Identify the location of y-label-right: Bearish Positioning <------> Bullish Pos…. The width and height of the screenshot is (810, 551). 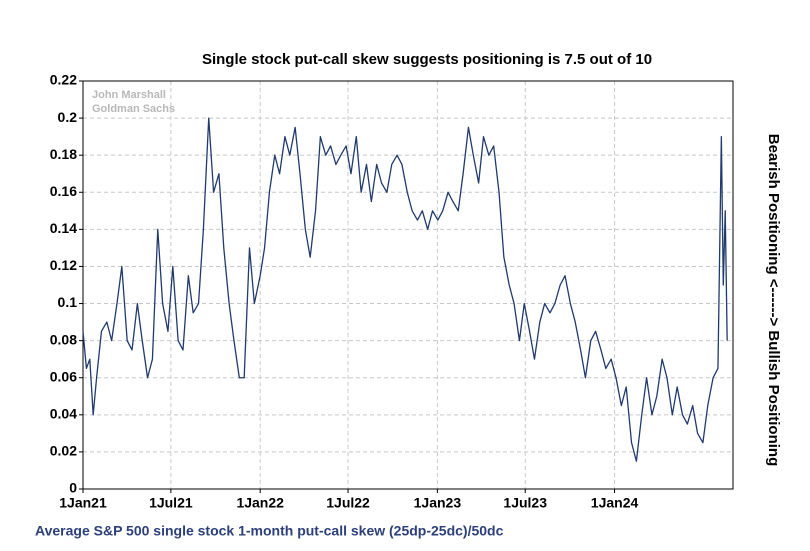
(773, 300).